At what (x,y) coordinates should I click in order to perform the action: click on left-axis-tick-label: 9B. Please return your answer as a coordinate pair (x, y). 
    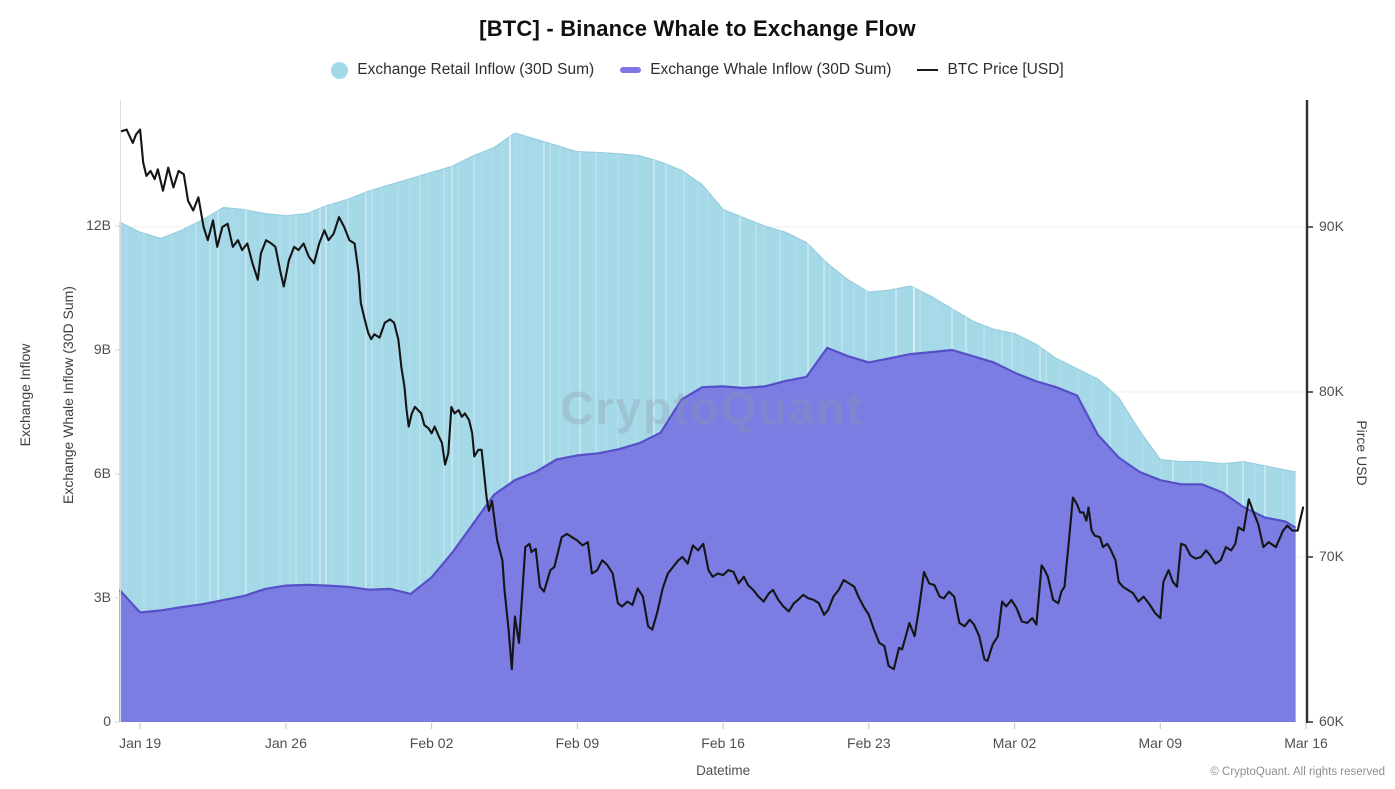
    Looking at the image, I should click on (102, 349).